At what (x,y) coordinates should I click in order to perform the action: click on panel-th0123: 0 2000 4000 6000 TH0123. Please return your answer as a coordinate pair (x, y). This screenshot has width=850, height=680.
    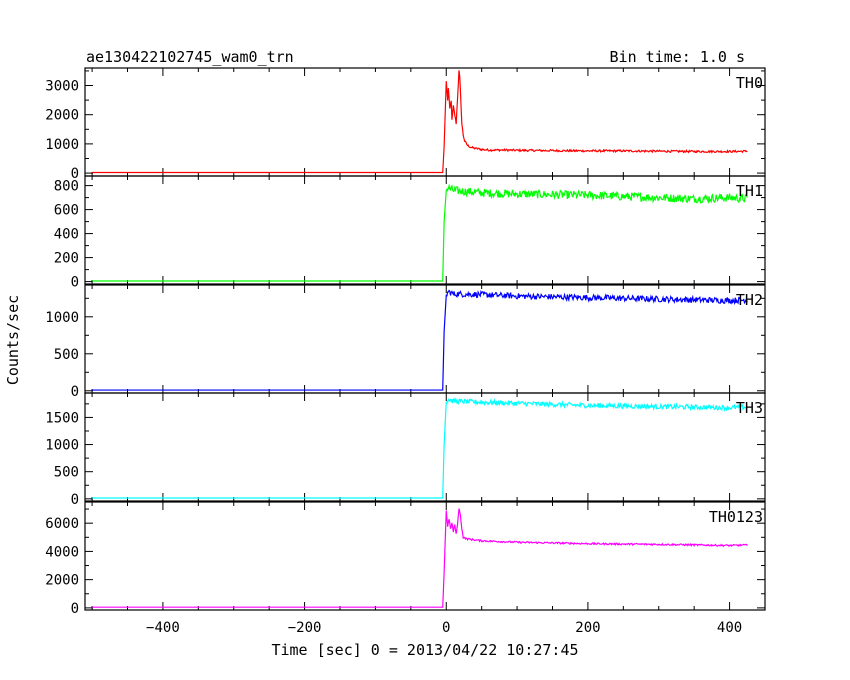
    Looking at the image, I should click on (405, 559).